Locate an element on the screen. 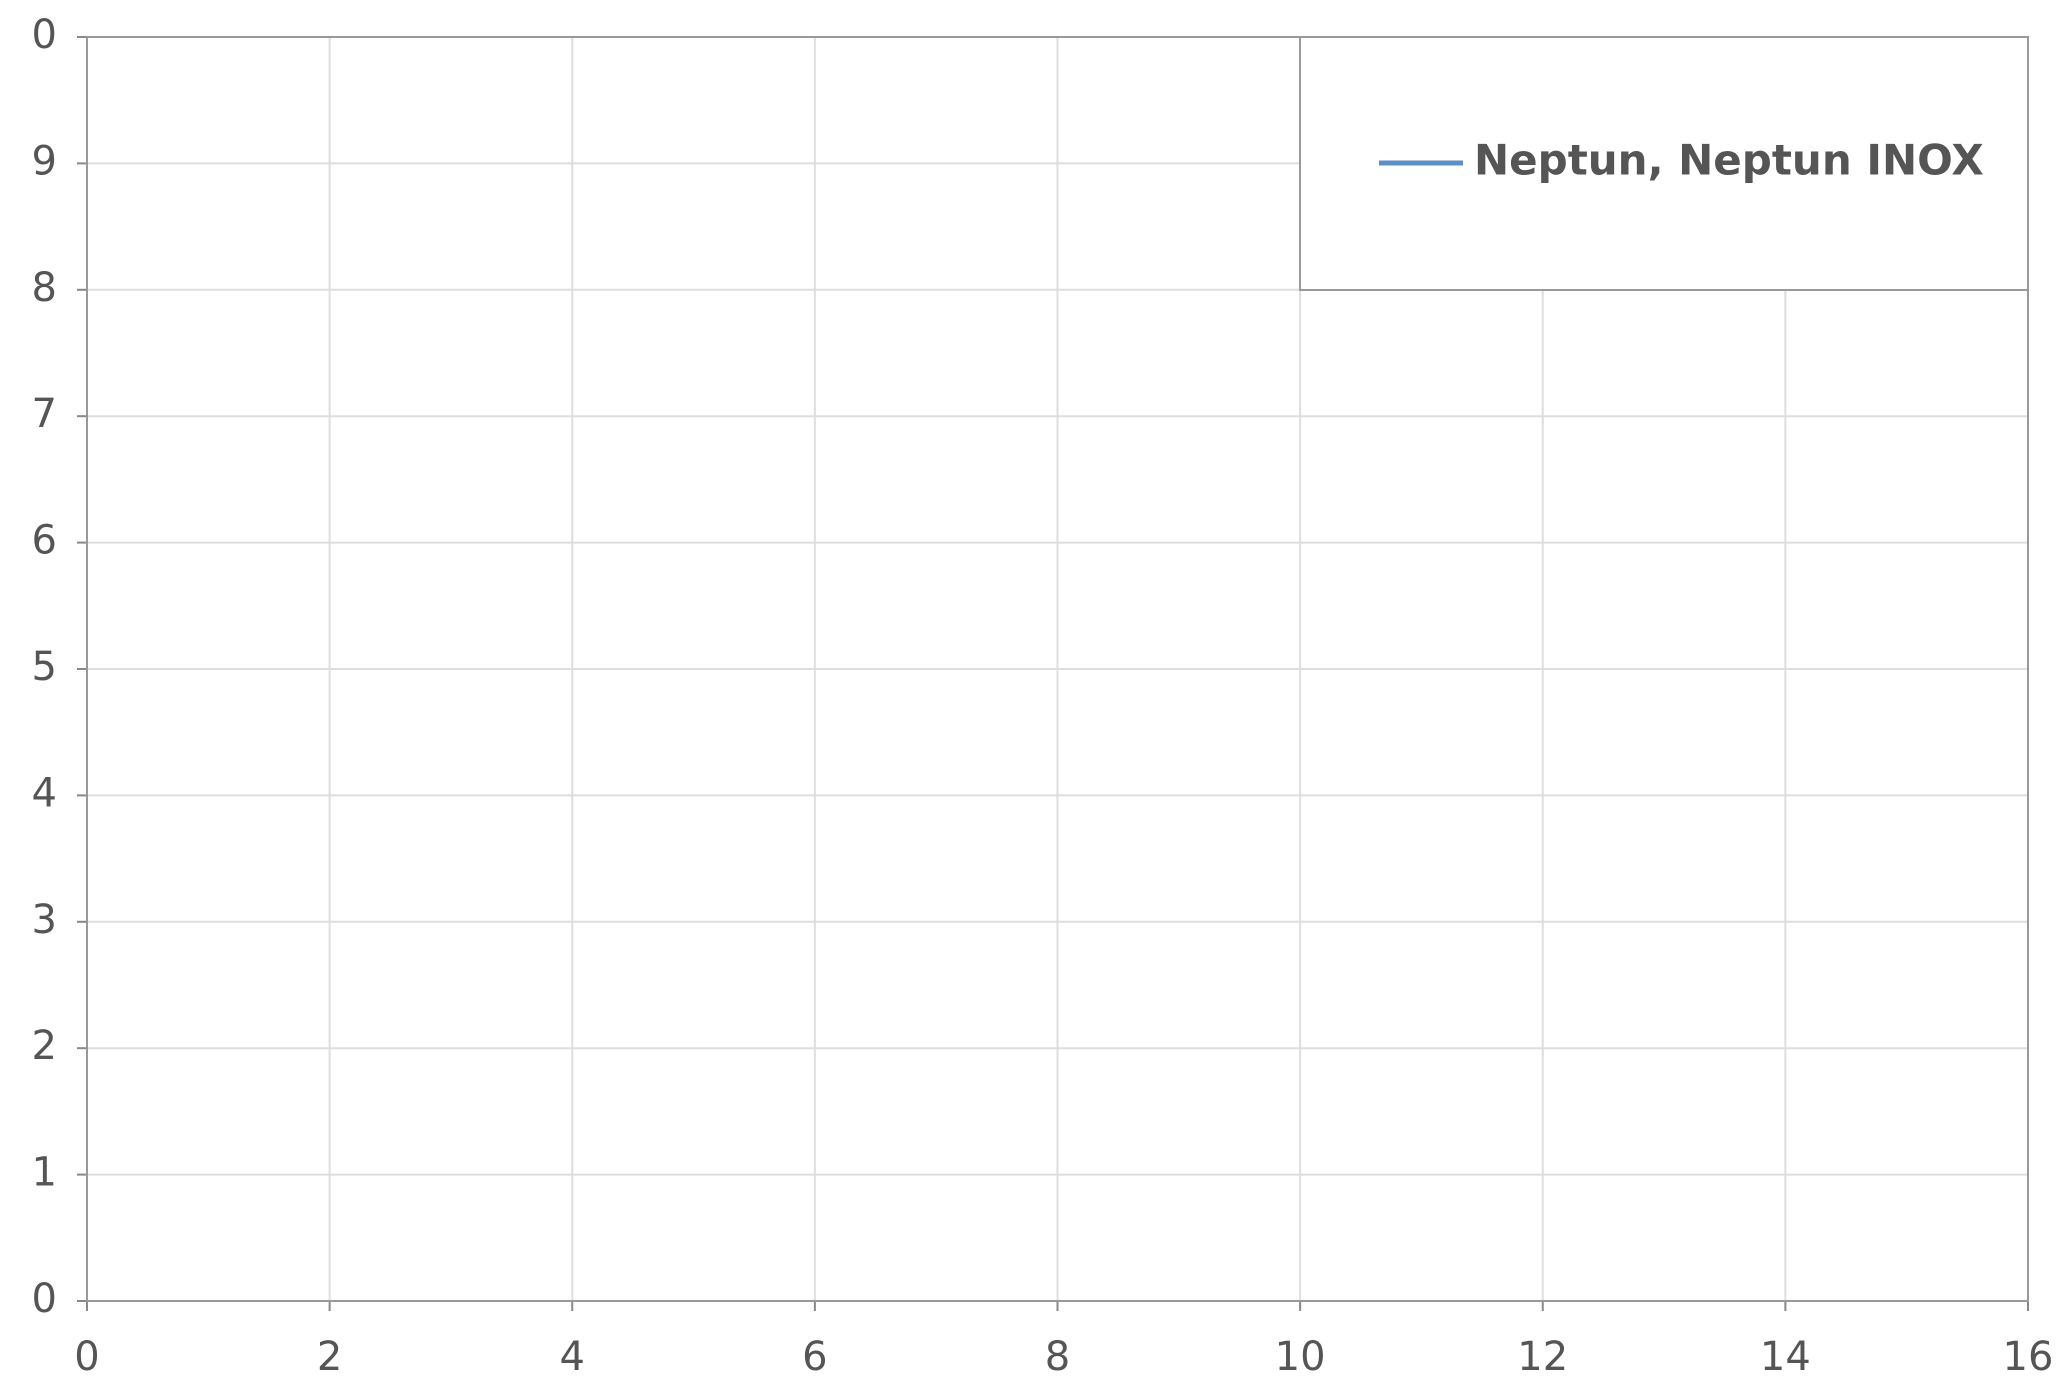  legend-label: Neptun, Neptun INOX is located at coordinates (1729, 160).